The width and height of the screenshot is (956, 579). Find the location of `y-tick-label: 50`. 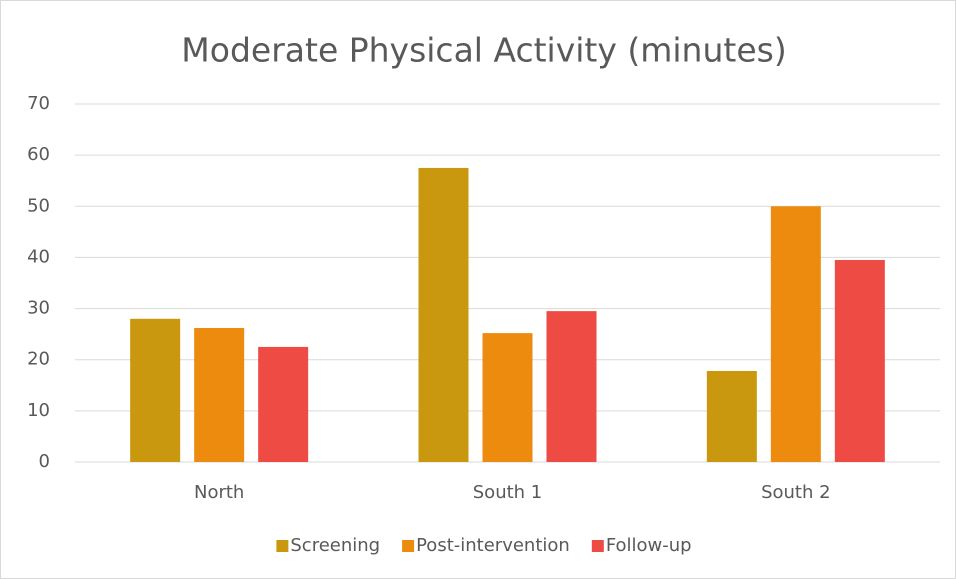

y-tick-label: 50 is located at coordinates (38, 205).